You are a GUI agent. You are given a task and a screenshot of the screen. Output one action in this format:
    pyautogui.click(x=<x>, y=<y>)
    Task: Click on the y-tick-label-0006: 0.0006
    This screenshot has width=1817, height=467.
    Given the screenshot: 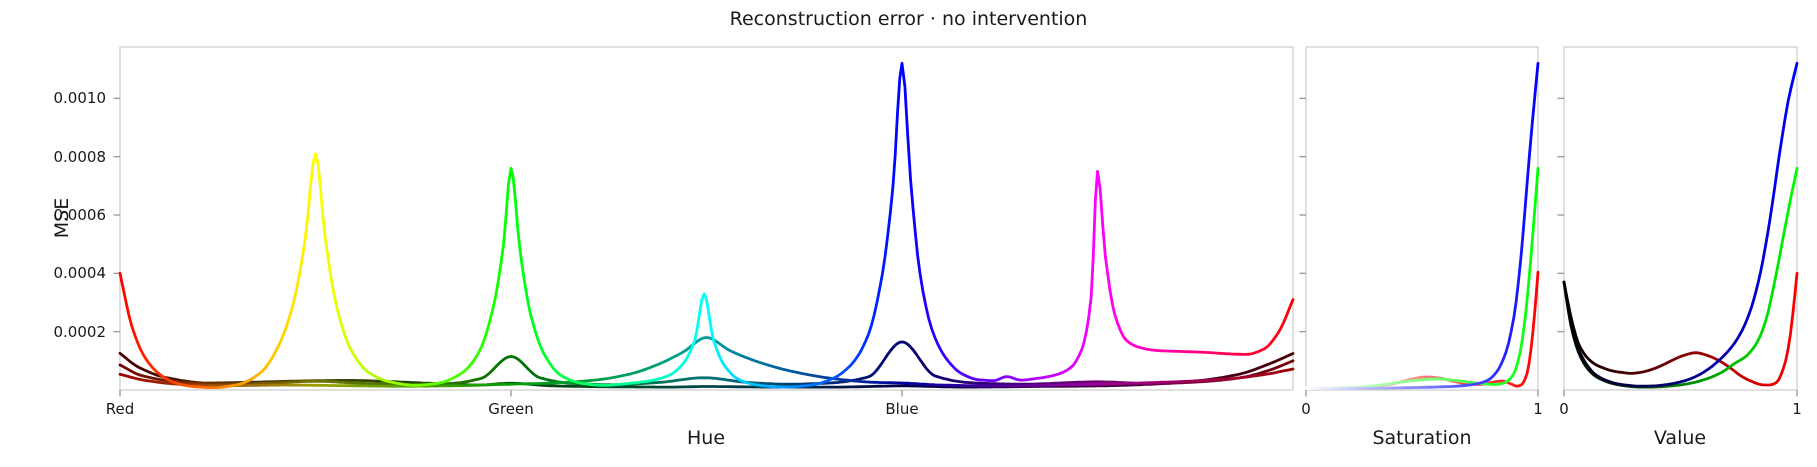 What is the action you would take?
    pyautogui.click(x=80, y=215)
    